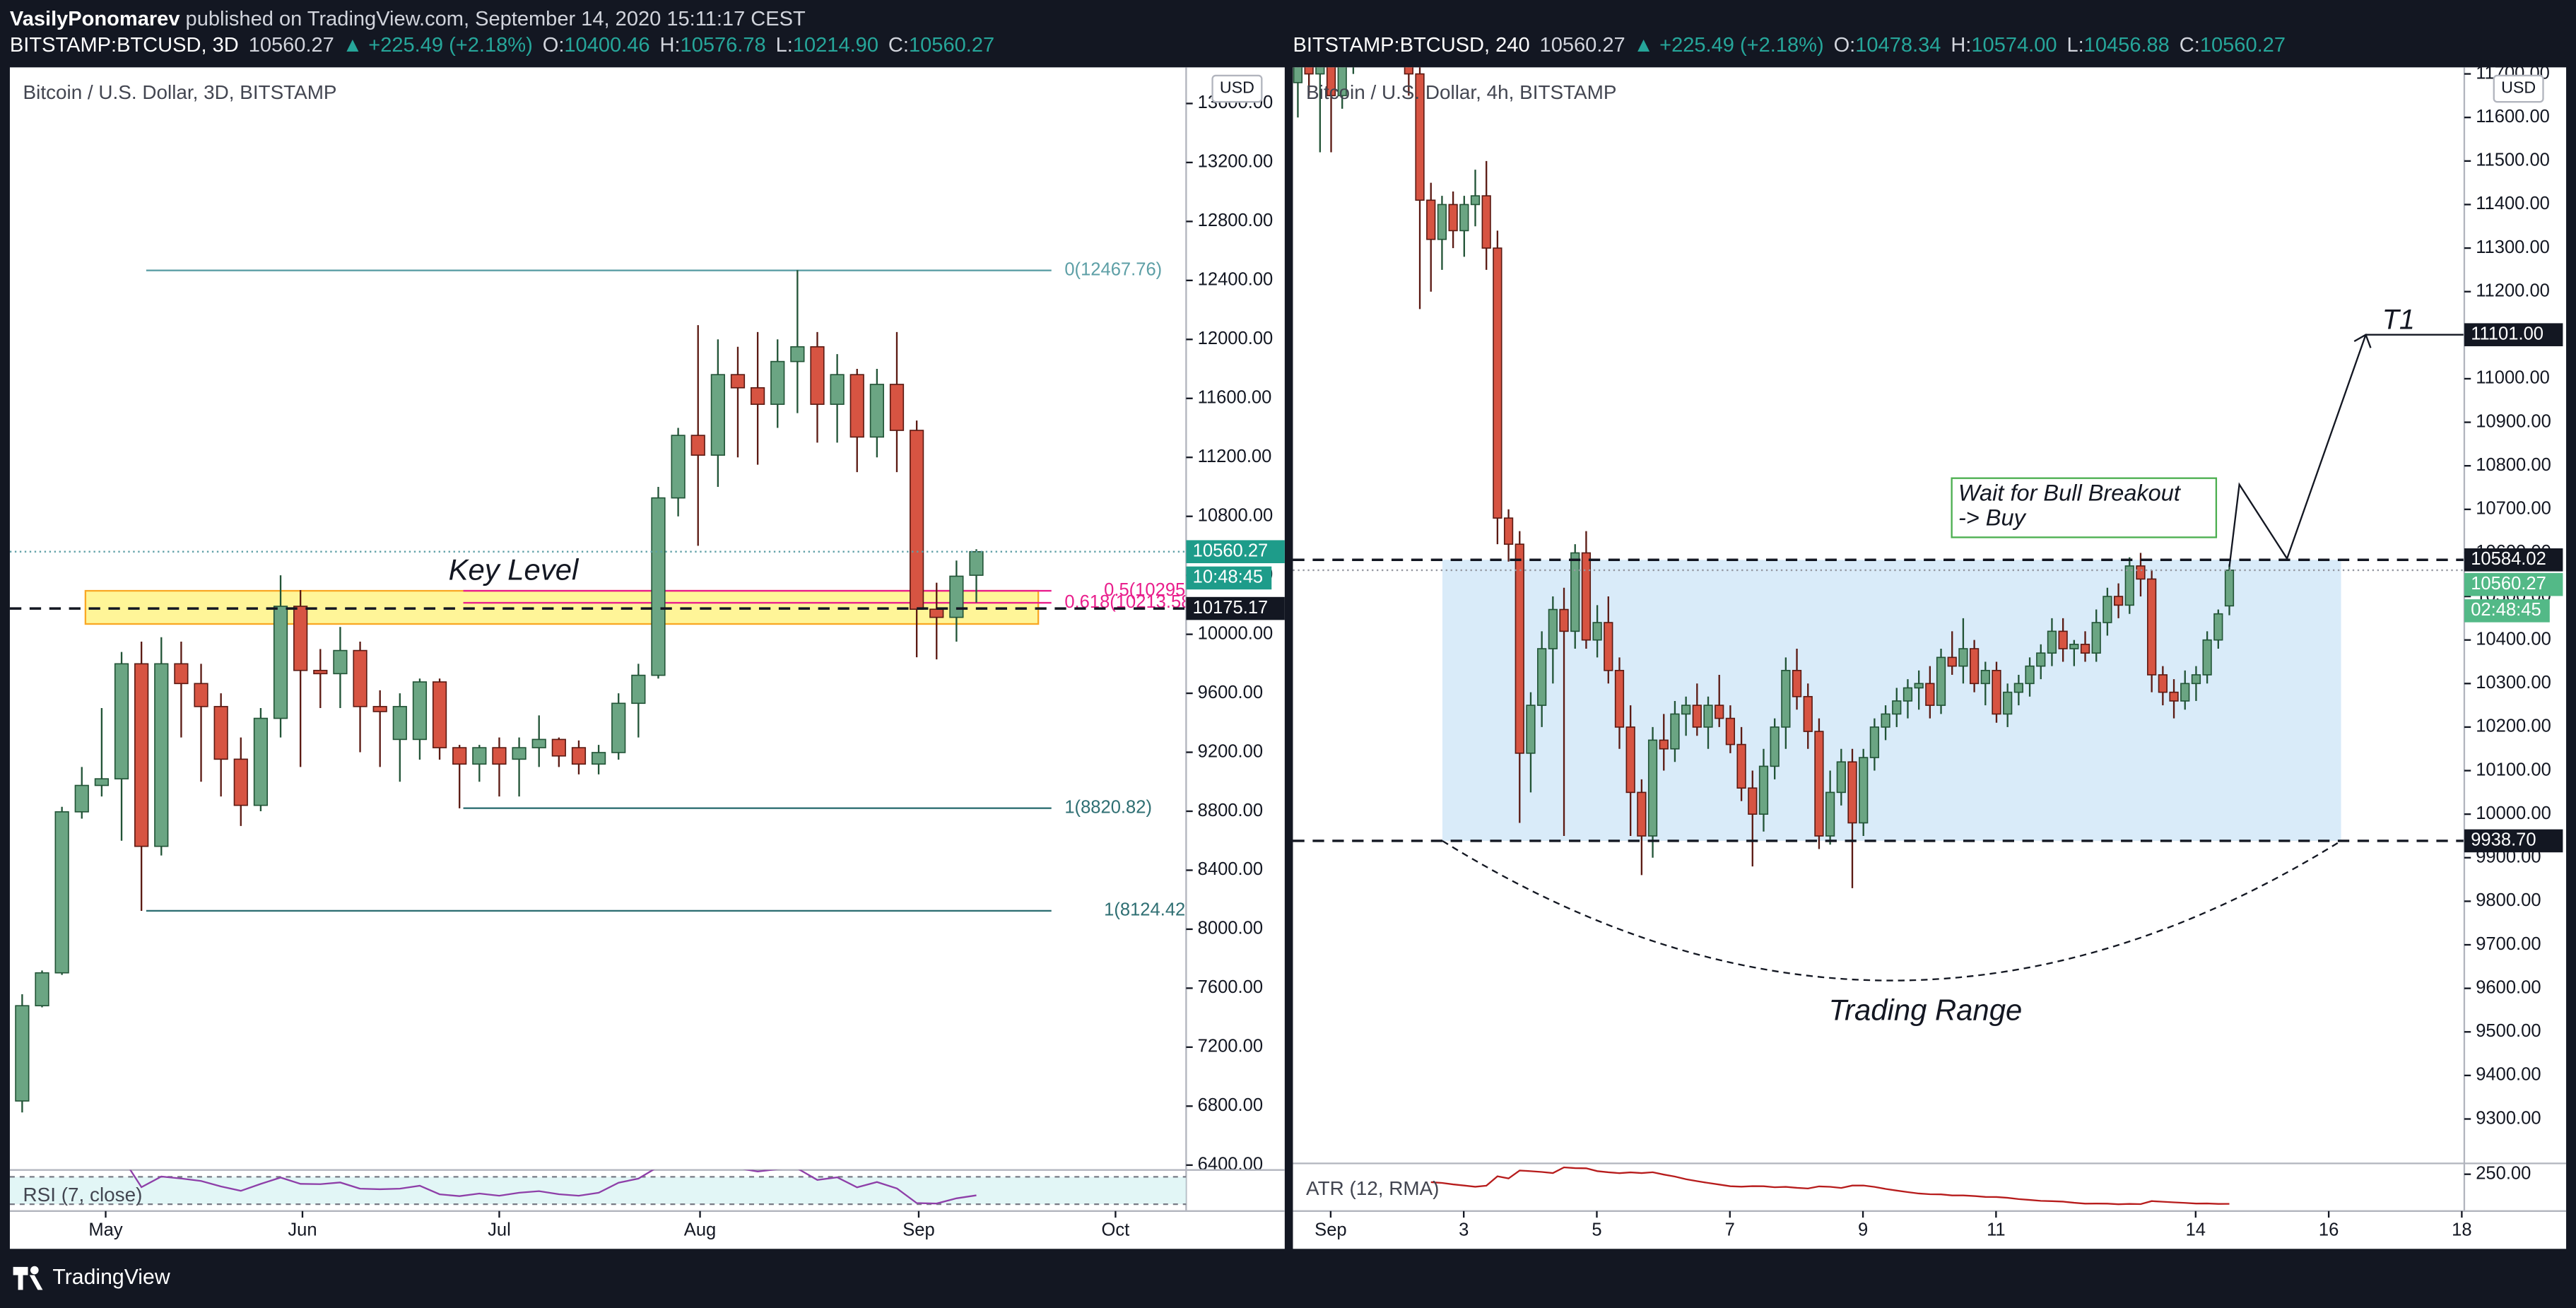  Describe the element at coordinates (2508, 1031) in the screenshot. I see `y-tick-label: 9500.00` at that location.